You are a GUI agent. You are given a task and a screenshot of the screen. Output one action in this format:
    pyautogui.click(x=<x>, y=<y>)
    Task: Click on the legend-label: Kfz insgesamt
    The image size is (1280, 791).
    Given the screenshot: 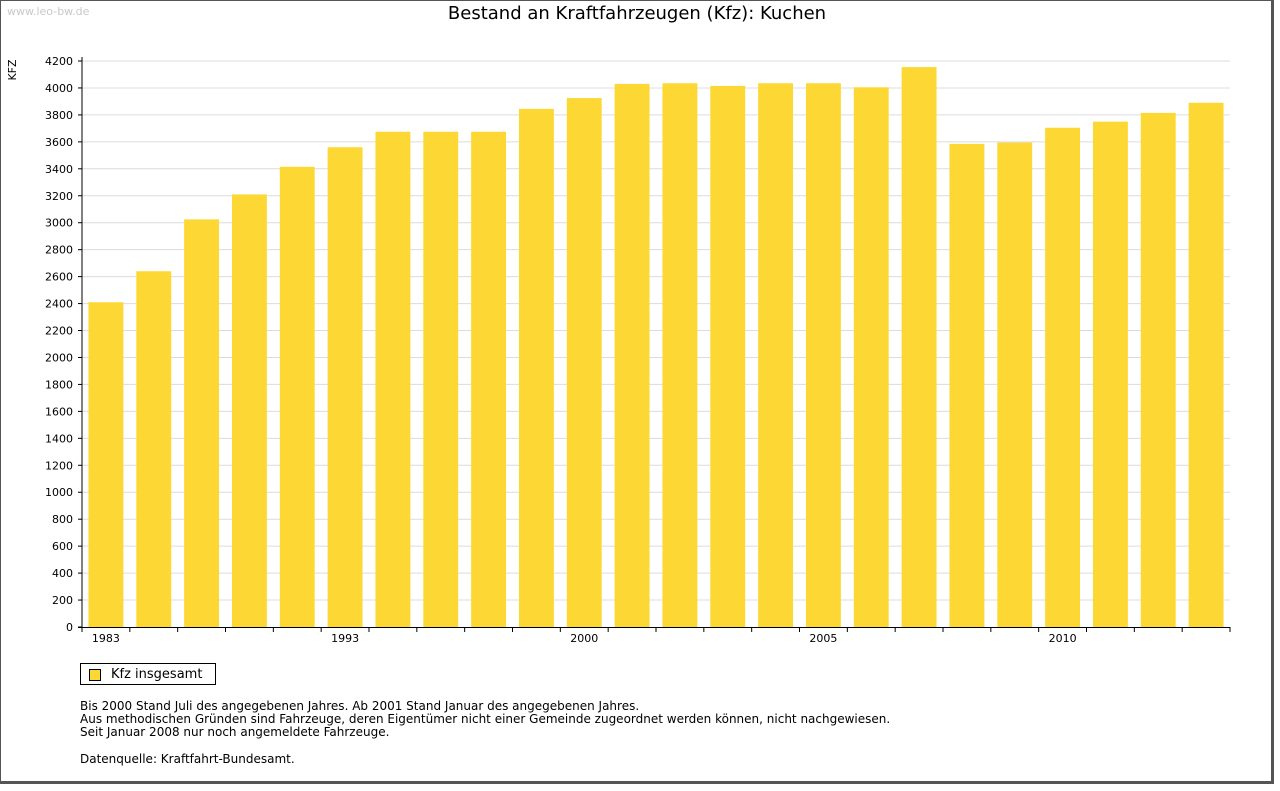 What is the action you would take?
    pyautogui.click(x=157, y=674)
    